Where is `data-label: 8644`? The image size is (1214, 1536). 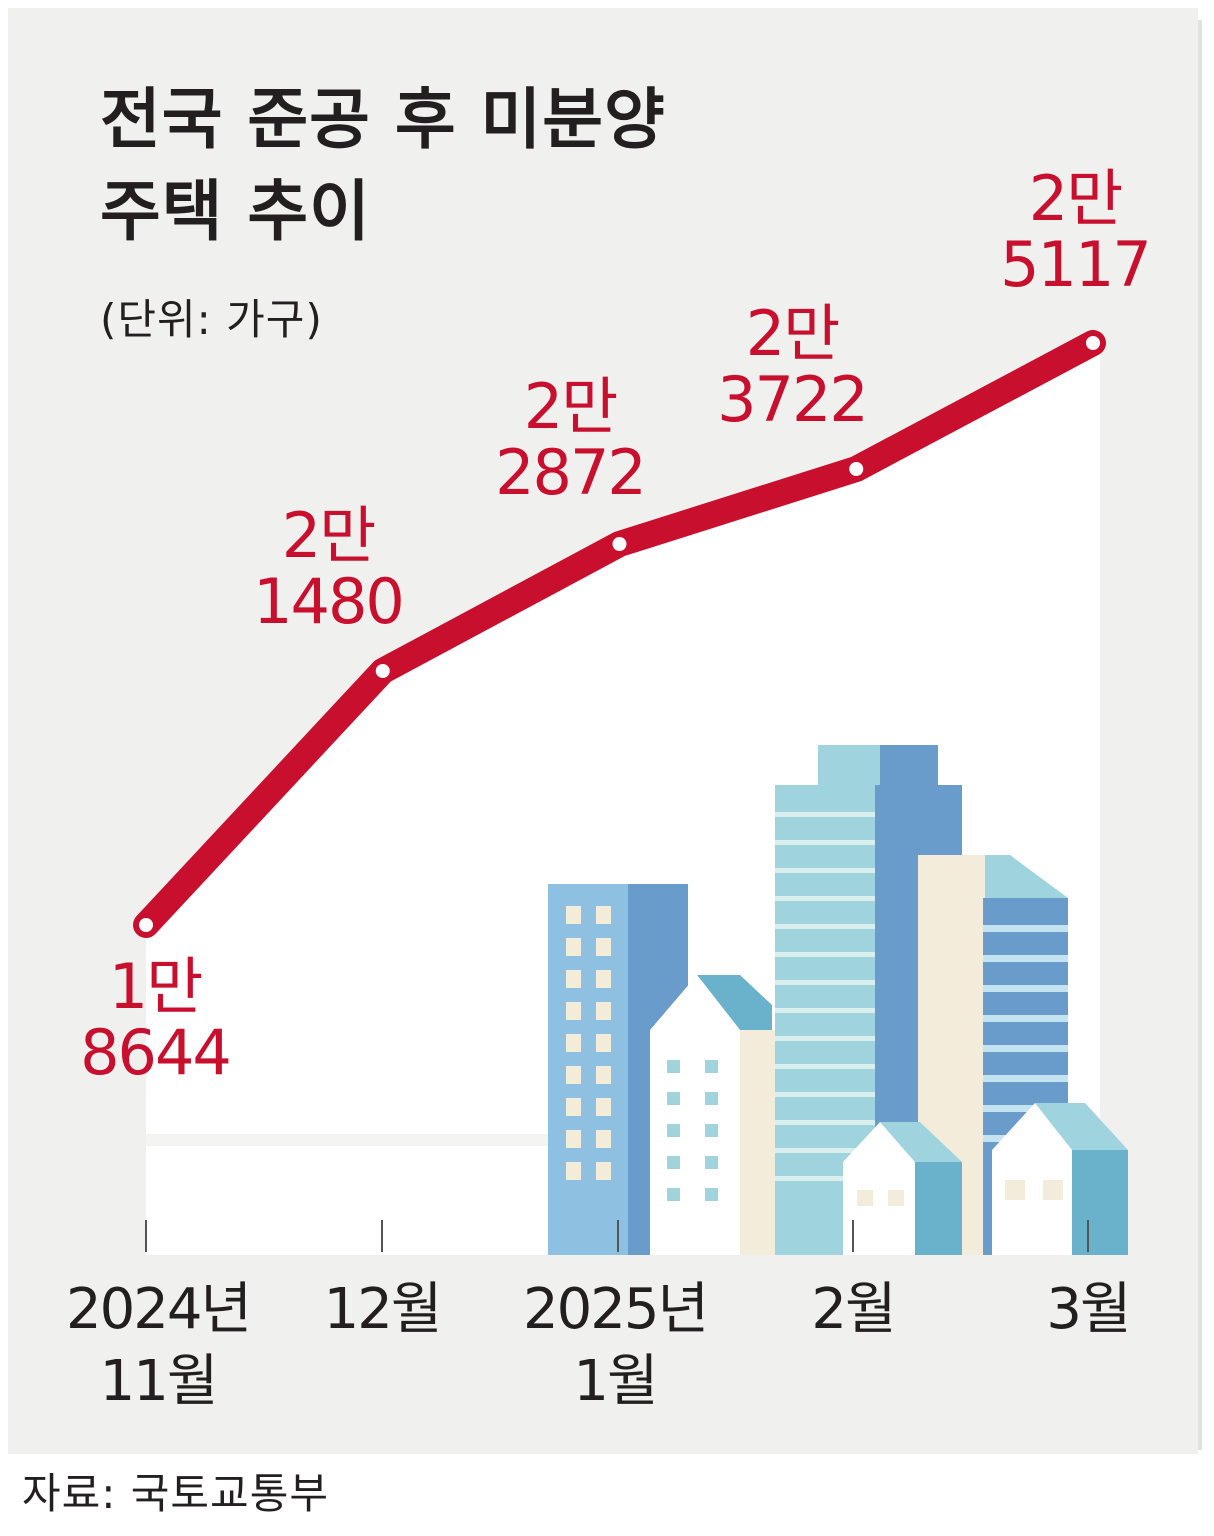
data-label: 8644 is located at coordinates (155, 1052).